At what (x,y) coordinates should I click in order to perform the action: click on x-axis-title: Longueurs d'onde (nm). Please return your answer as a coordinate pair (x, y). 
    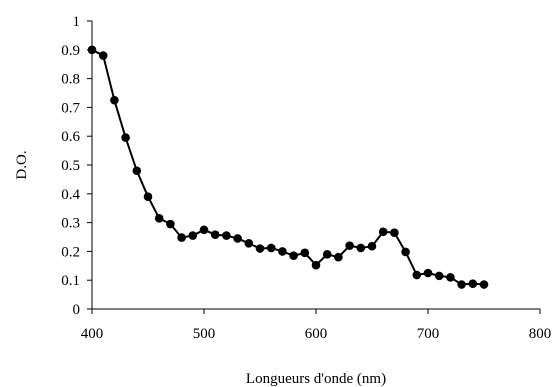
    Looking at the image, I should click on (316, 379).